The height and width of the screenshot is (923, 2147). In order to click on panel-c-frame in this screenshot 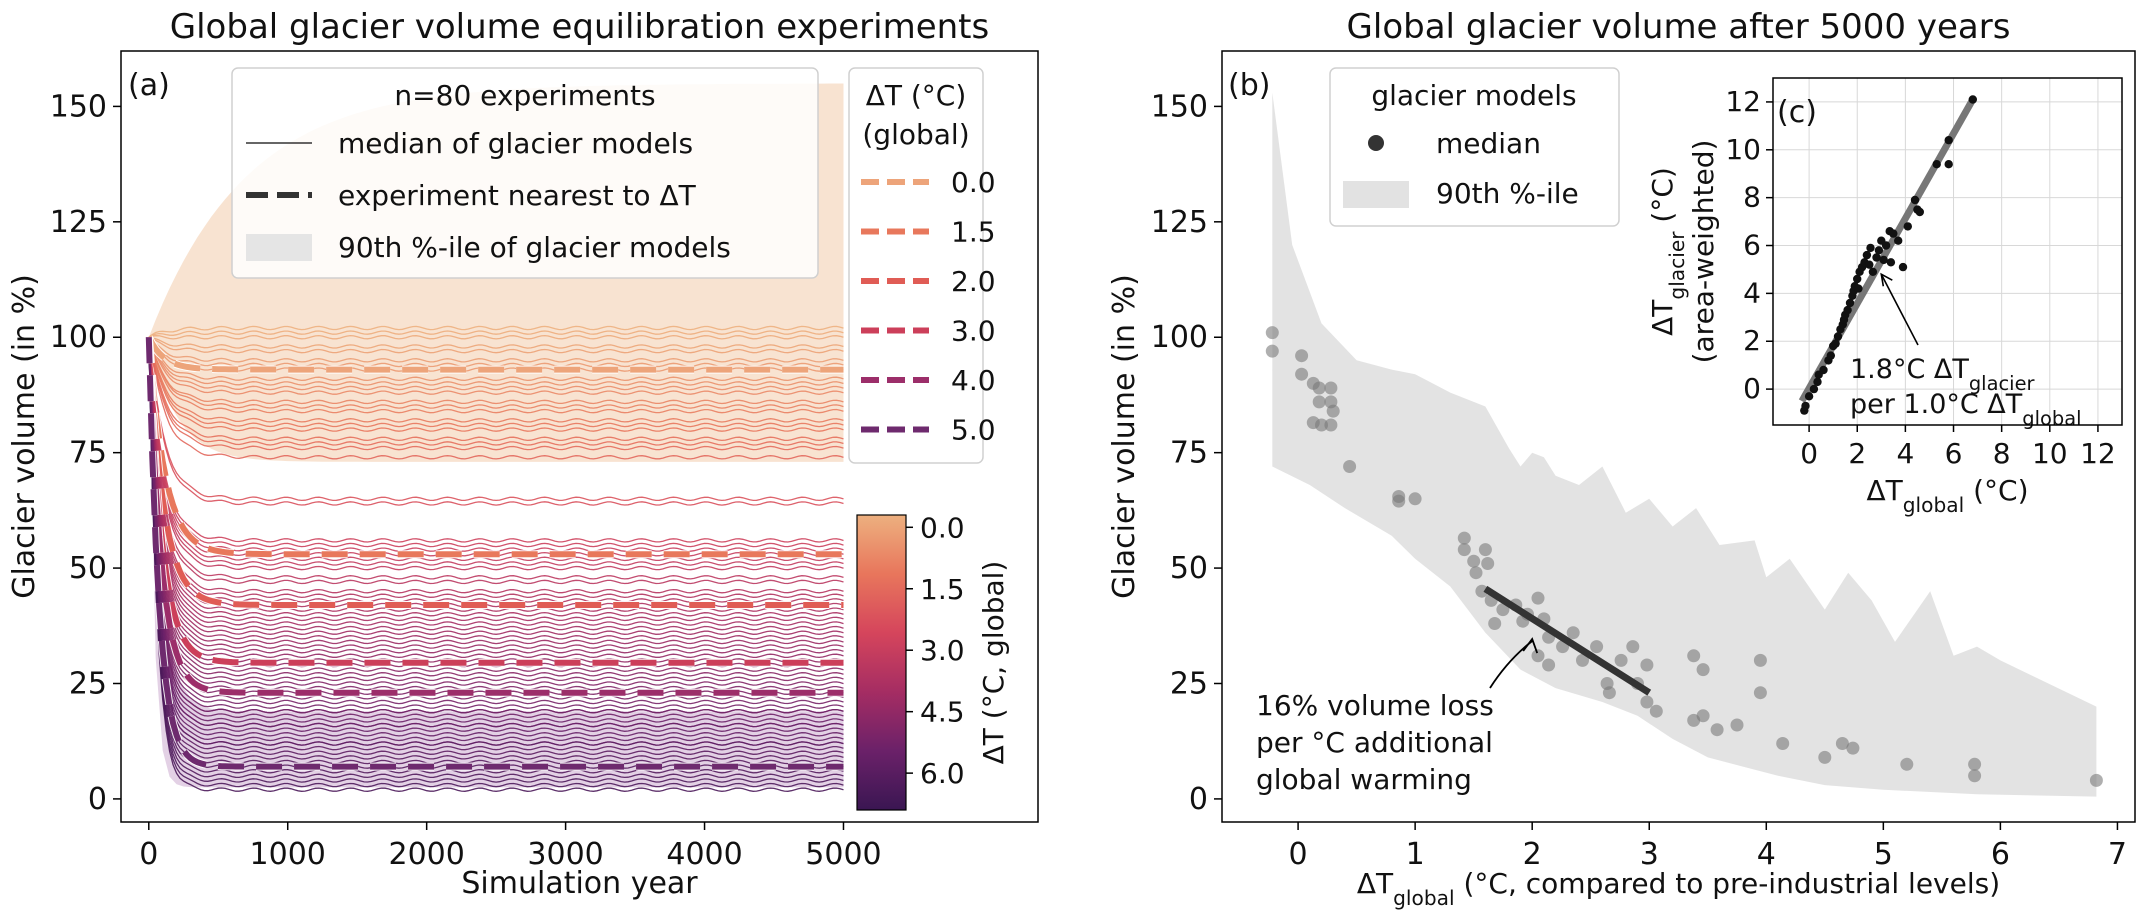, I will do `click(1947, 251)`.